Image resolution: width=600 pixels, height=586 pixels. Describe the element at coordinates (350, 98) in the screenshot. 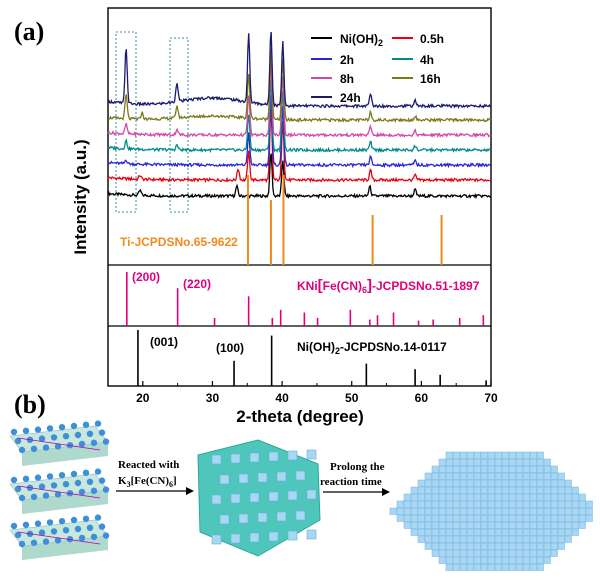

I see `legend-label-24h: 24h` at that location.